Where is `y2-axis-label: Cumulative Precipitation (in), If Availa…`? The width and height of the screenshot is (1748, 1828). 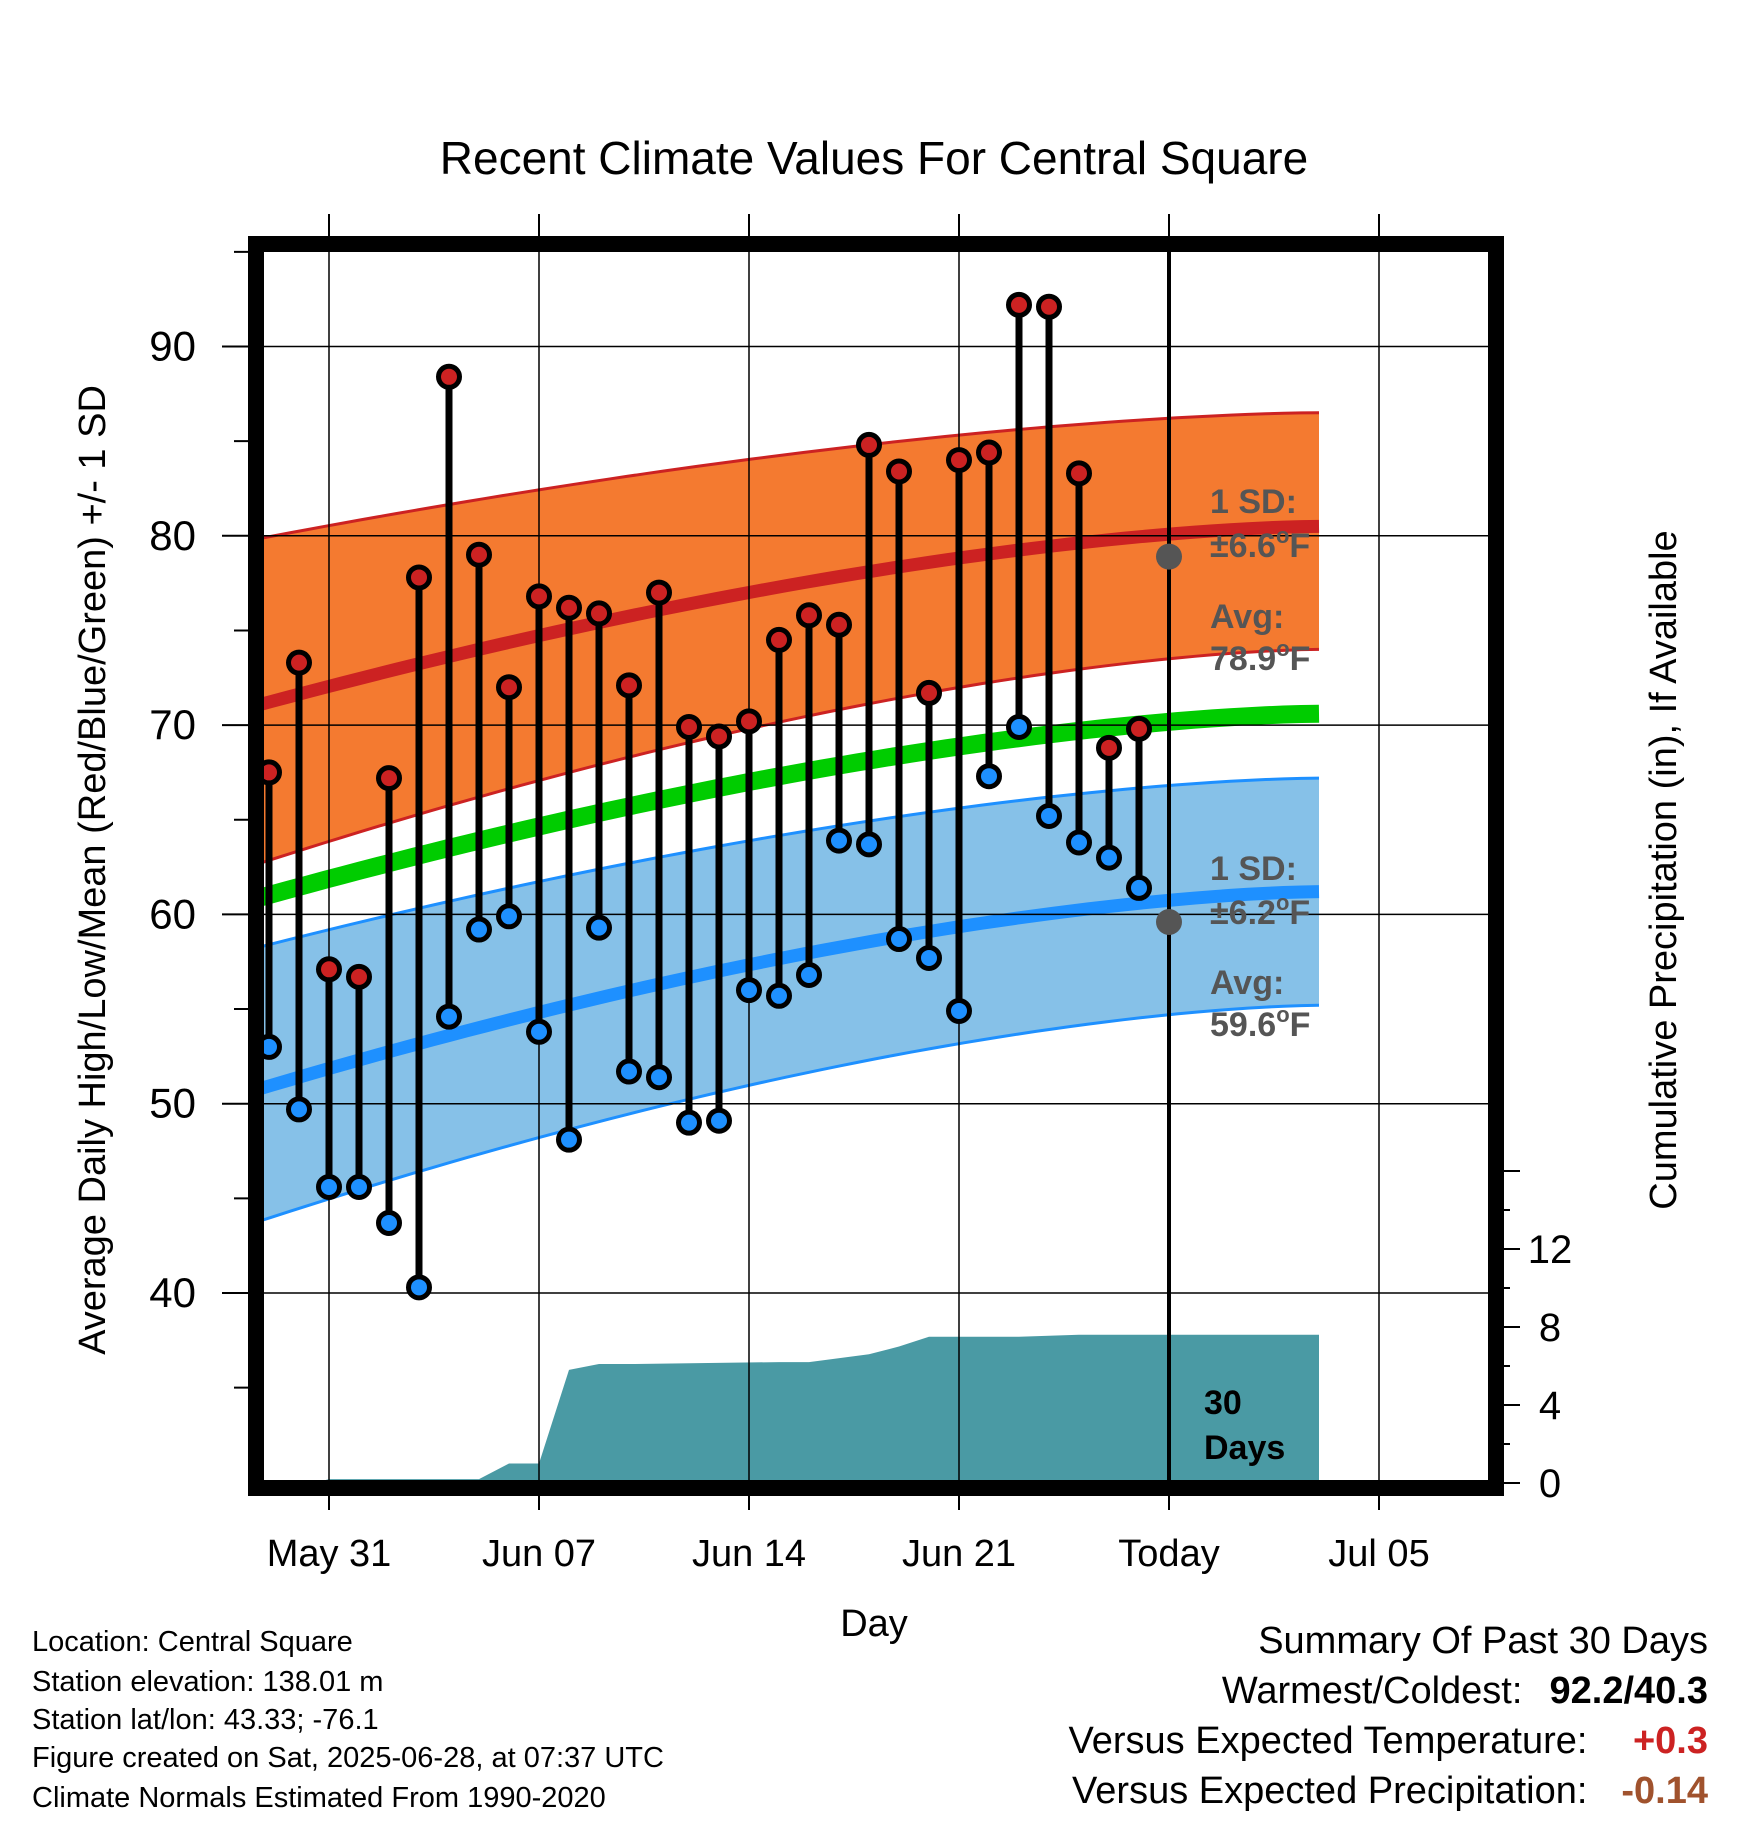 y2-axis-label: Cumulative Precipitation (in), If Availa… is located at coordinates (1664, 869).